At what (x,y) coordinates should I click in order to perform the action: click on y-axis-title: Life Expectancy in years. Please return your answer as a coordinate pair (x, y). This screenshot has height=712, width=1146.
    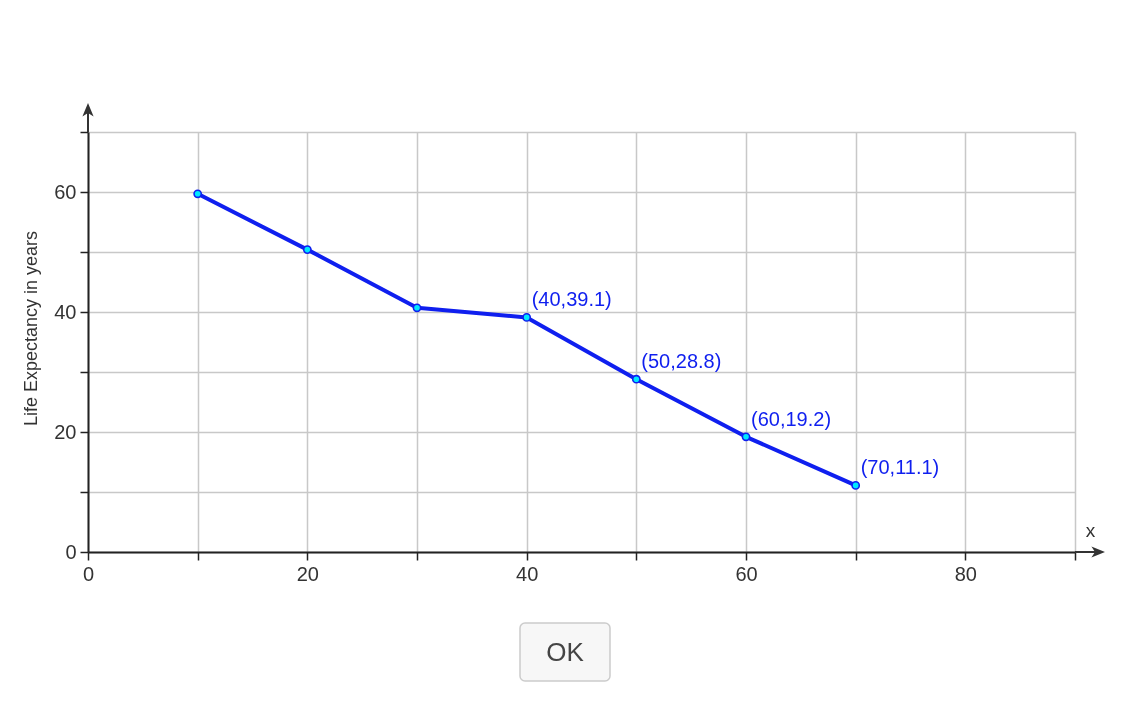
    Looking at the image, I should click on (30, 328).